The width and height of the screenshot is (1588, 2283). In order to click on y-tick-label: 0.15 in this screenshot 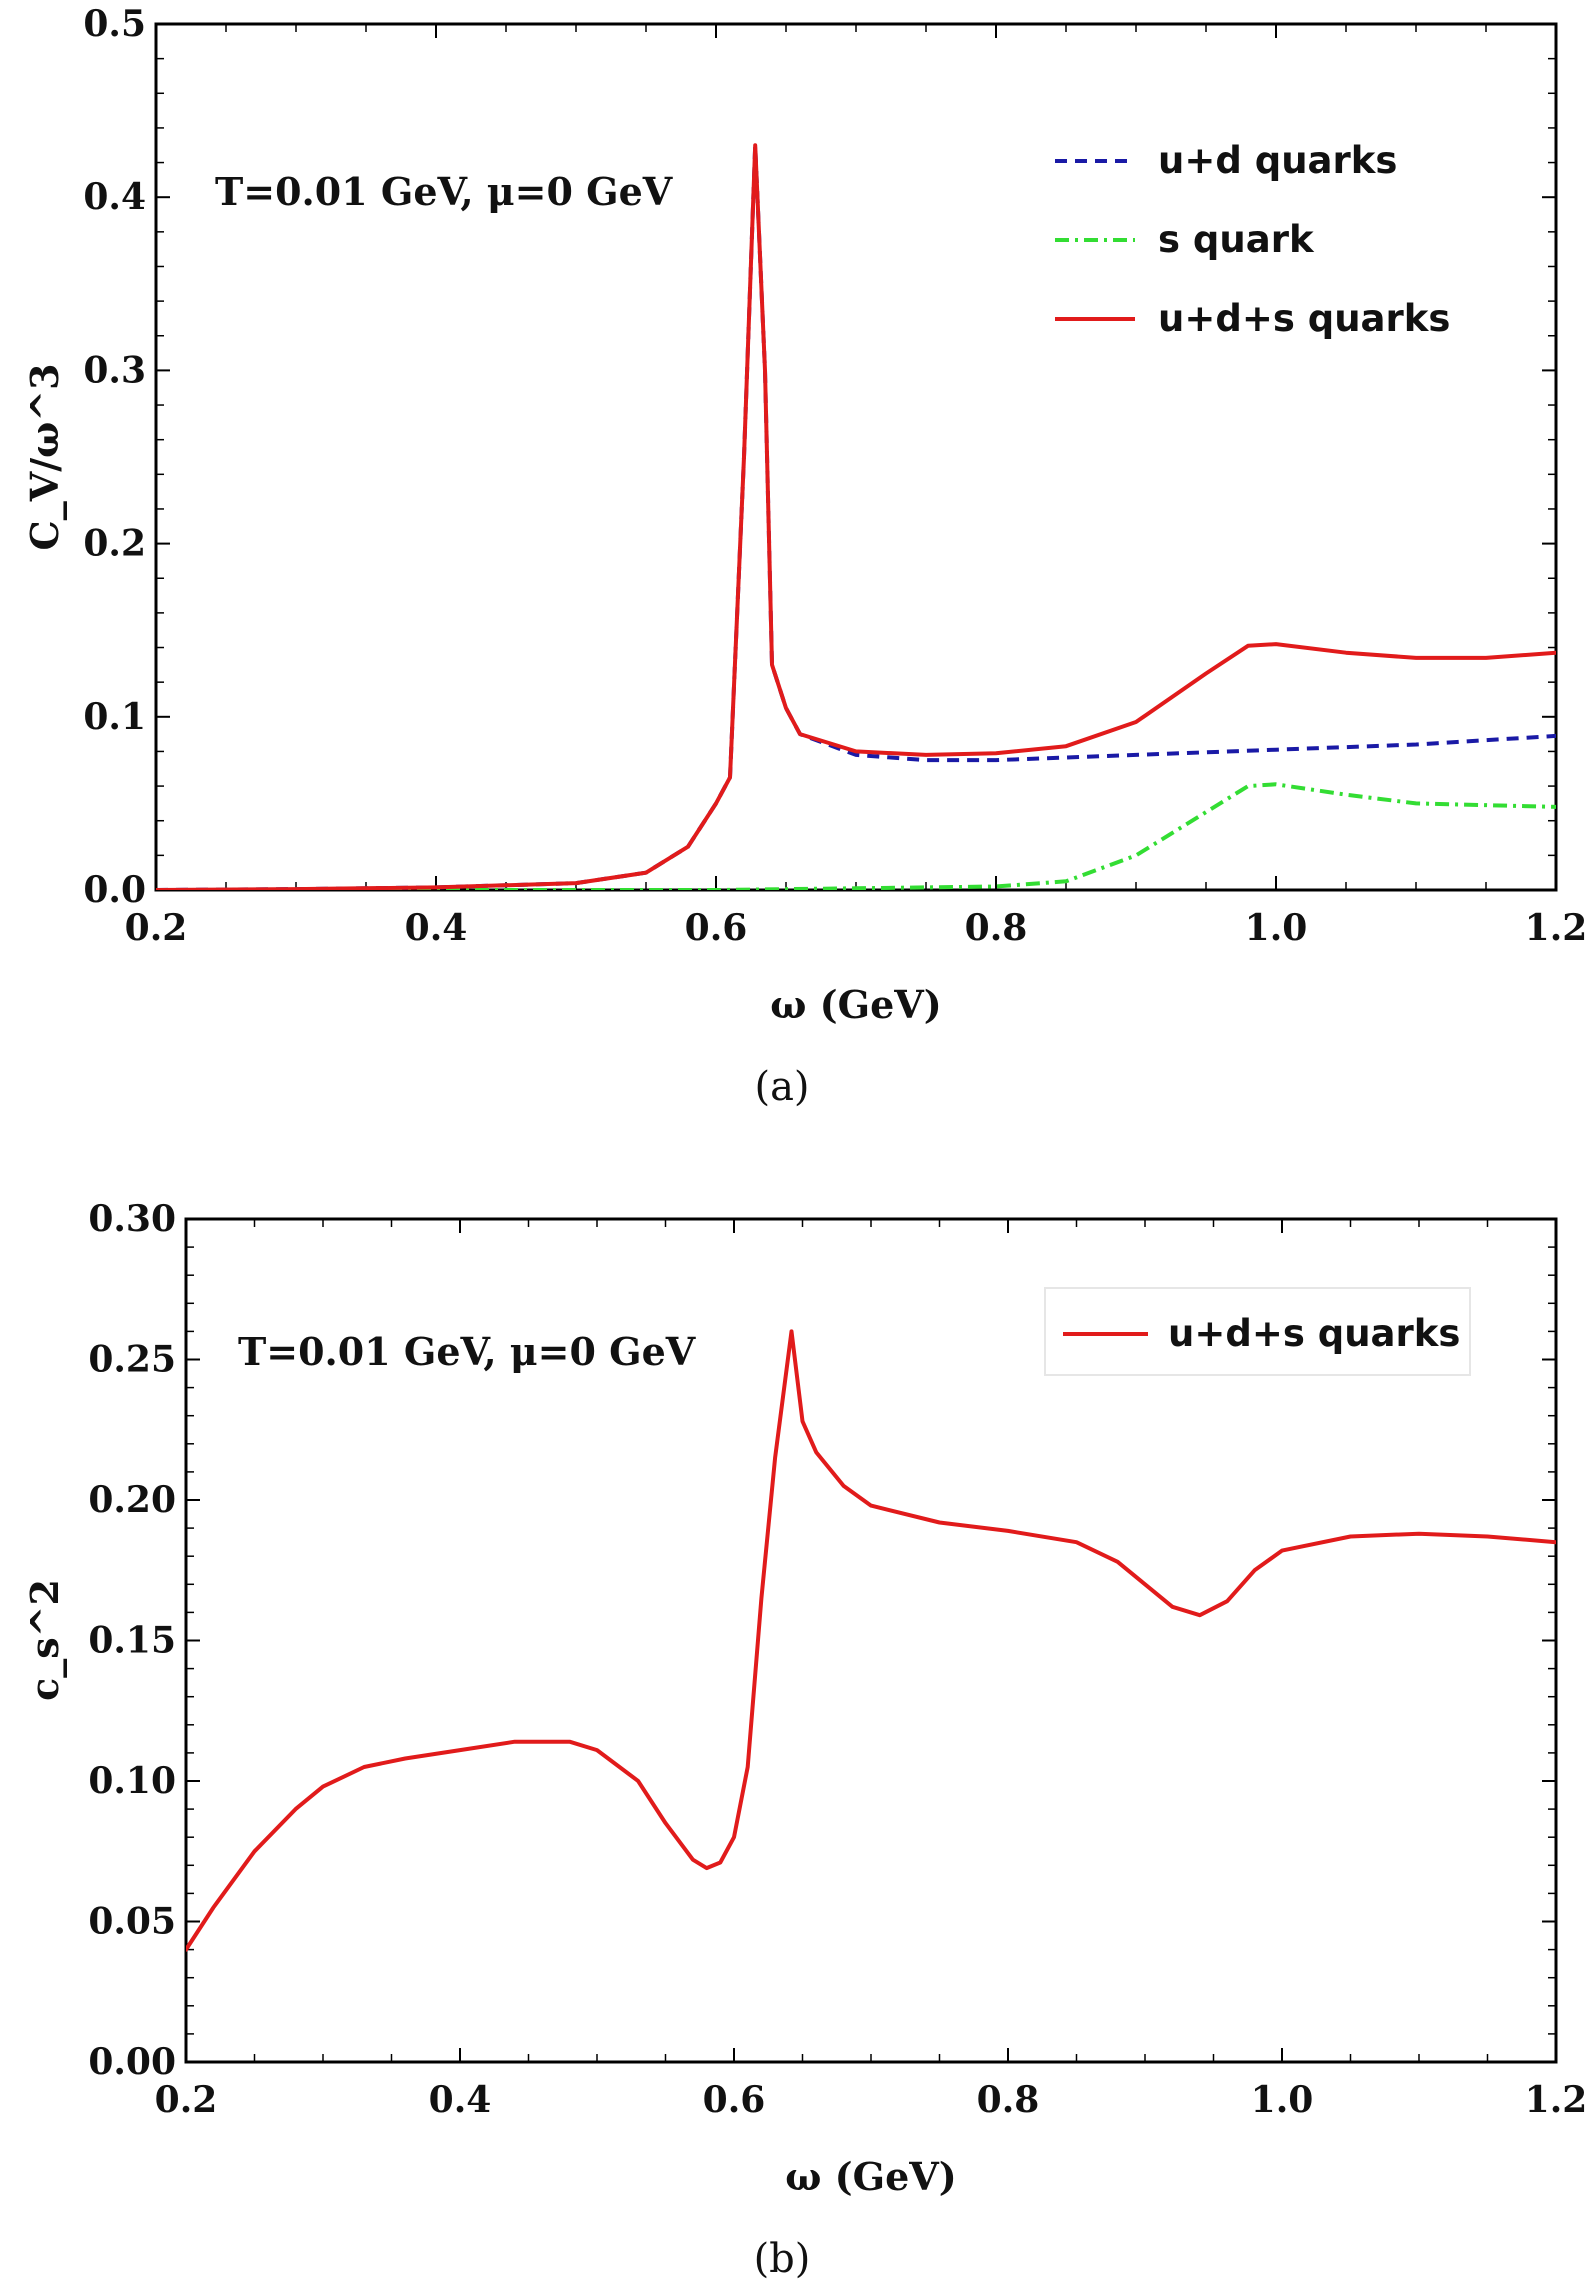, I will do `click(132, 1641)`.